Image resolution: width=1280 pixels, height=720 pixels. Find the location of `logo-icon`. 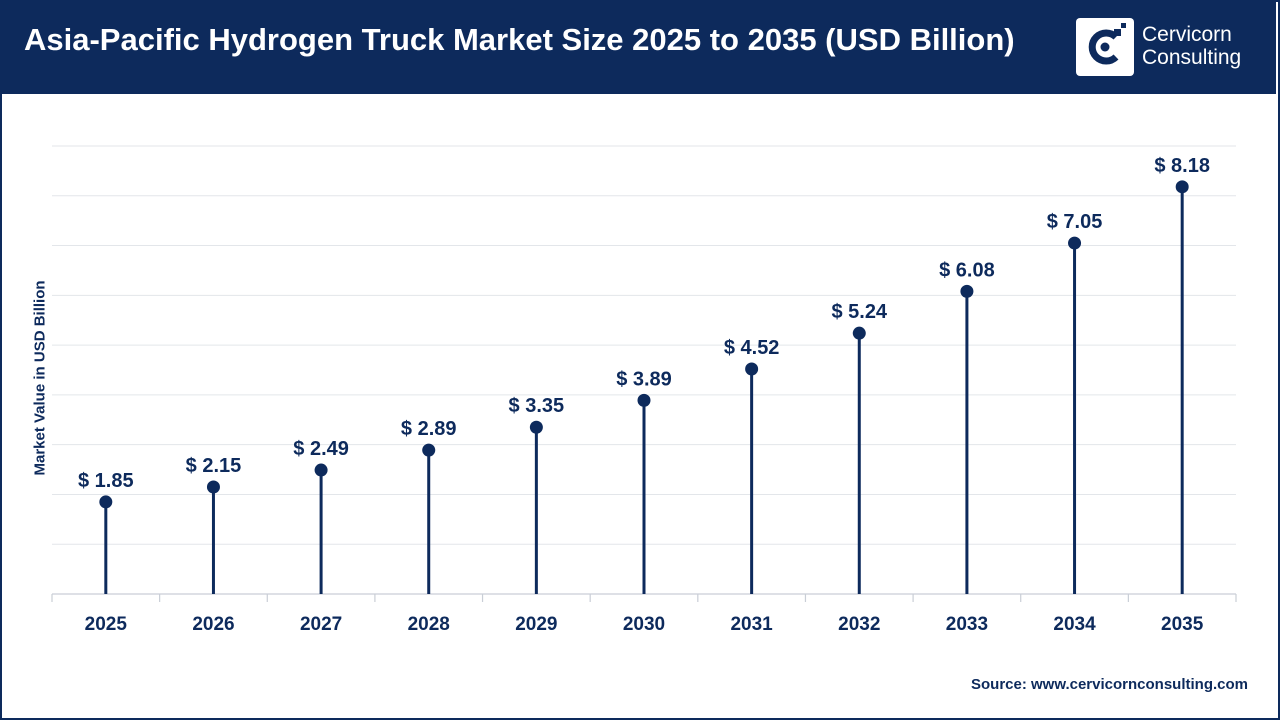

logo-icon is located at coordinates (1105, 47).